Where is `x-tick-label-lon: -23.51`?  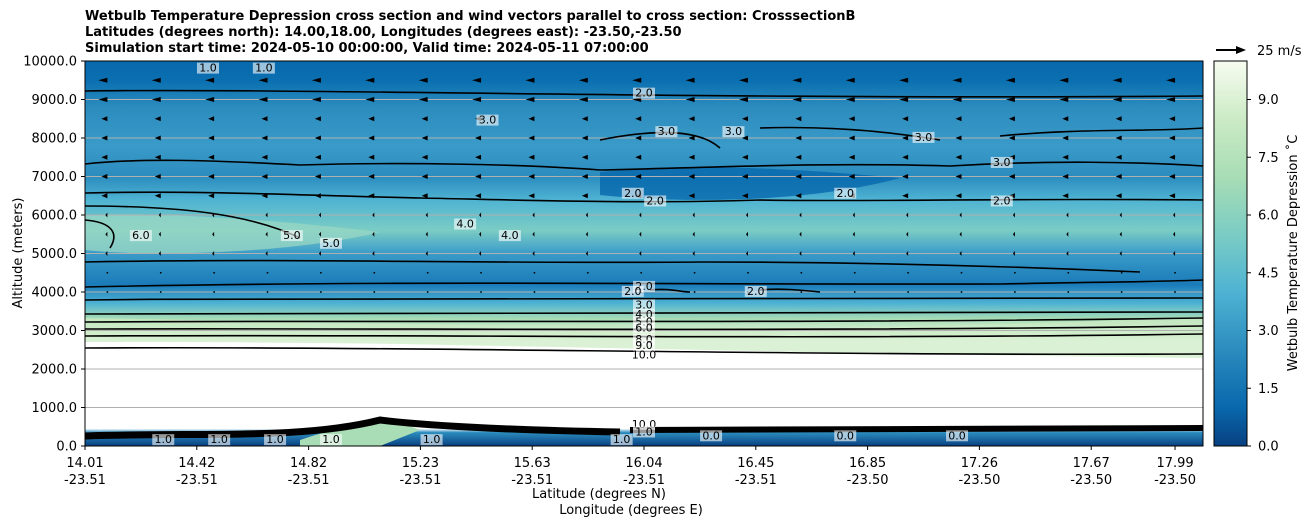
x-tick-label-lon: -23.51 is located at coordinates (420, 480).